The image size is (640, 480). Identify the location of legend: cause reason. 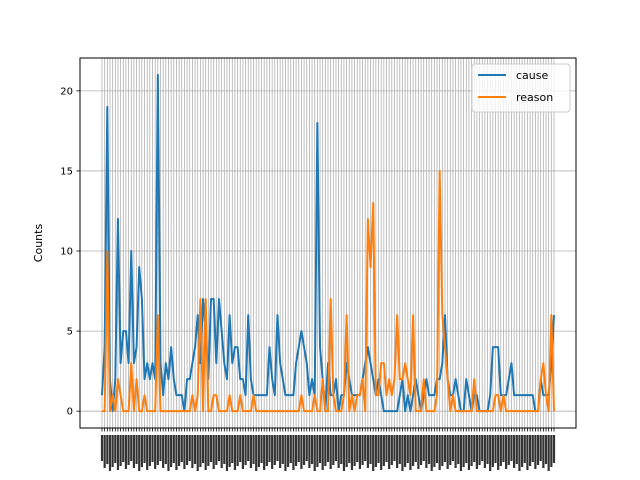
(521, 88).